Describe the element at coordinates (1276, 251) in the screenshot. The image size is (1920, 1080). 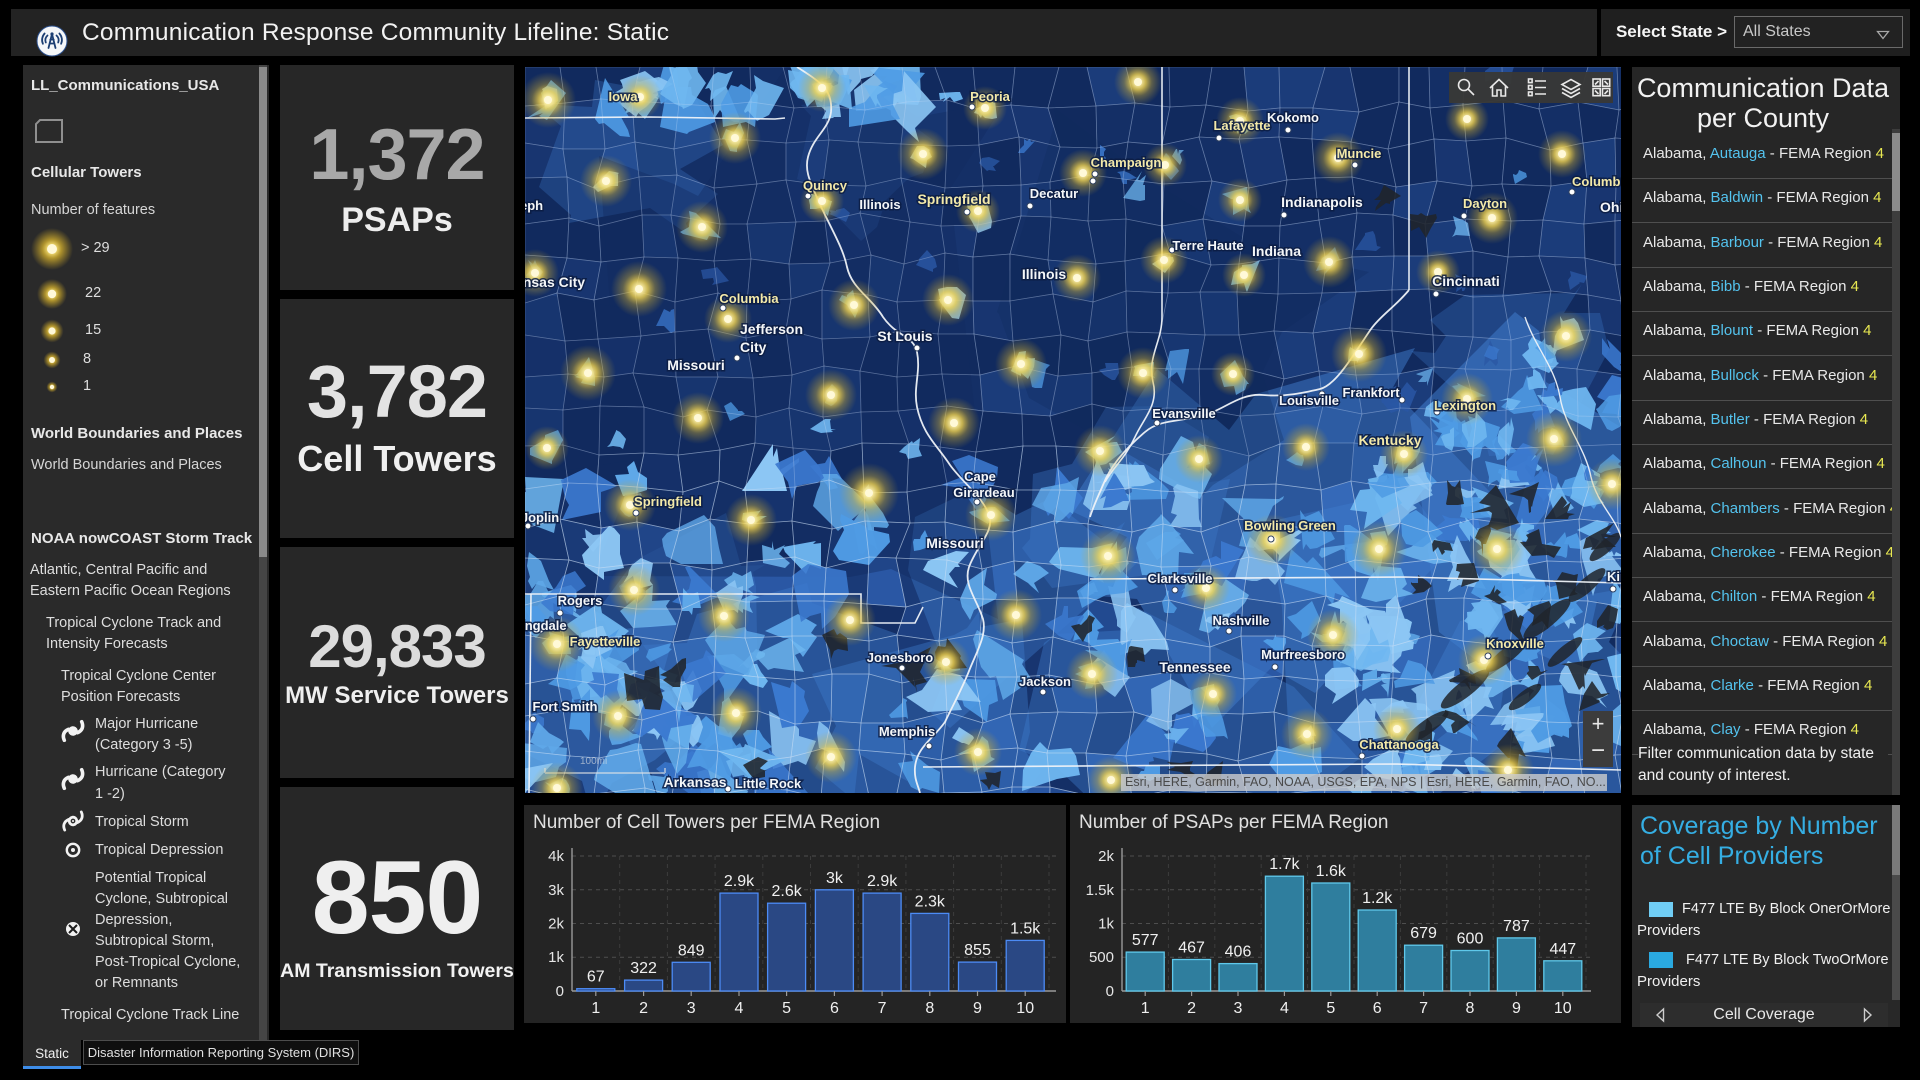
I see `svg-text: Indiana` at that location.